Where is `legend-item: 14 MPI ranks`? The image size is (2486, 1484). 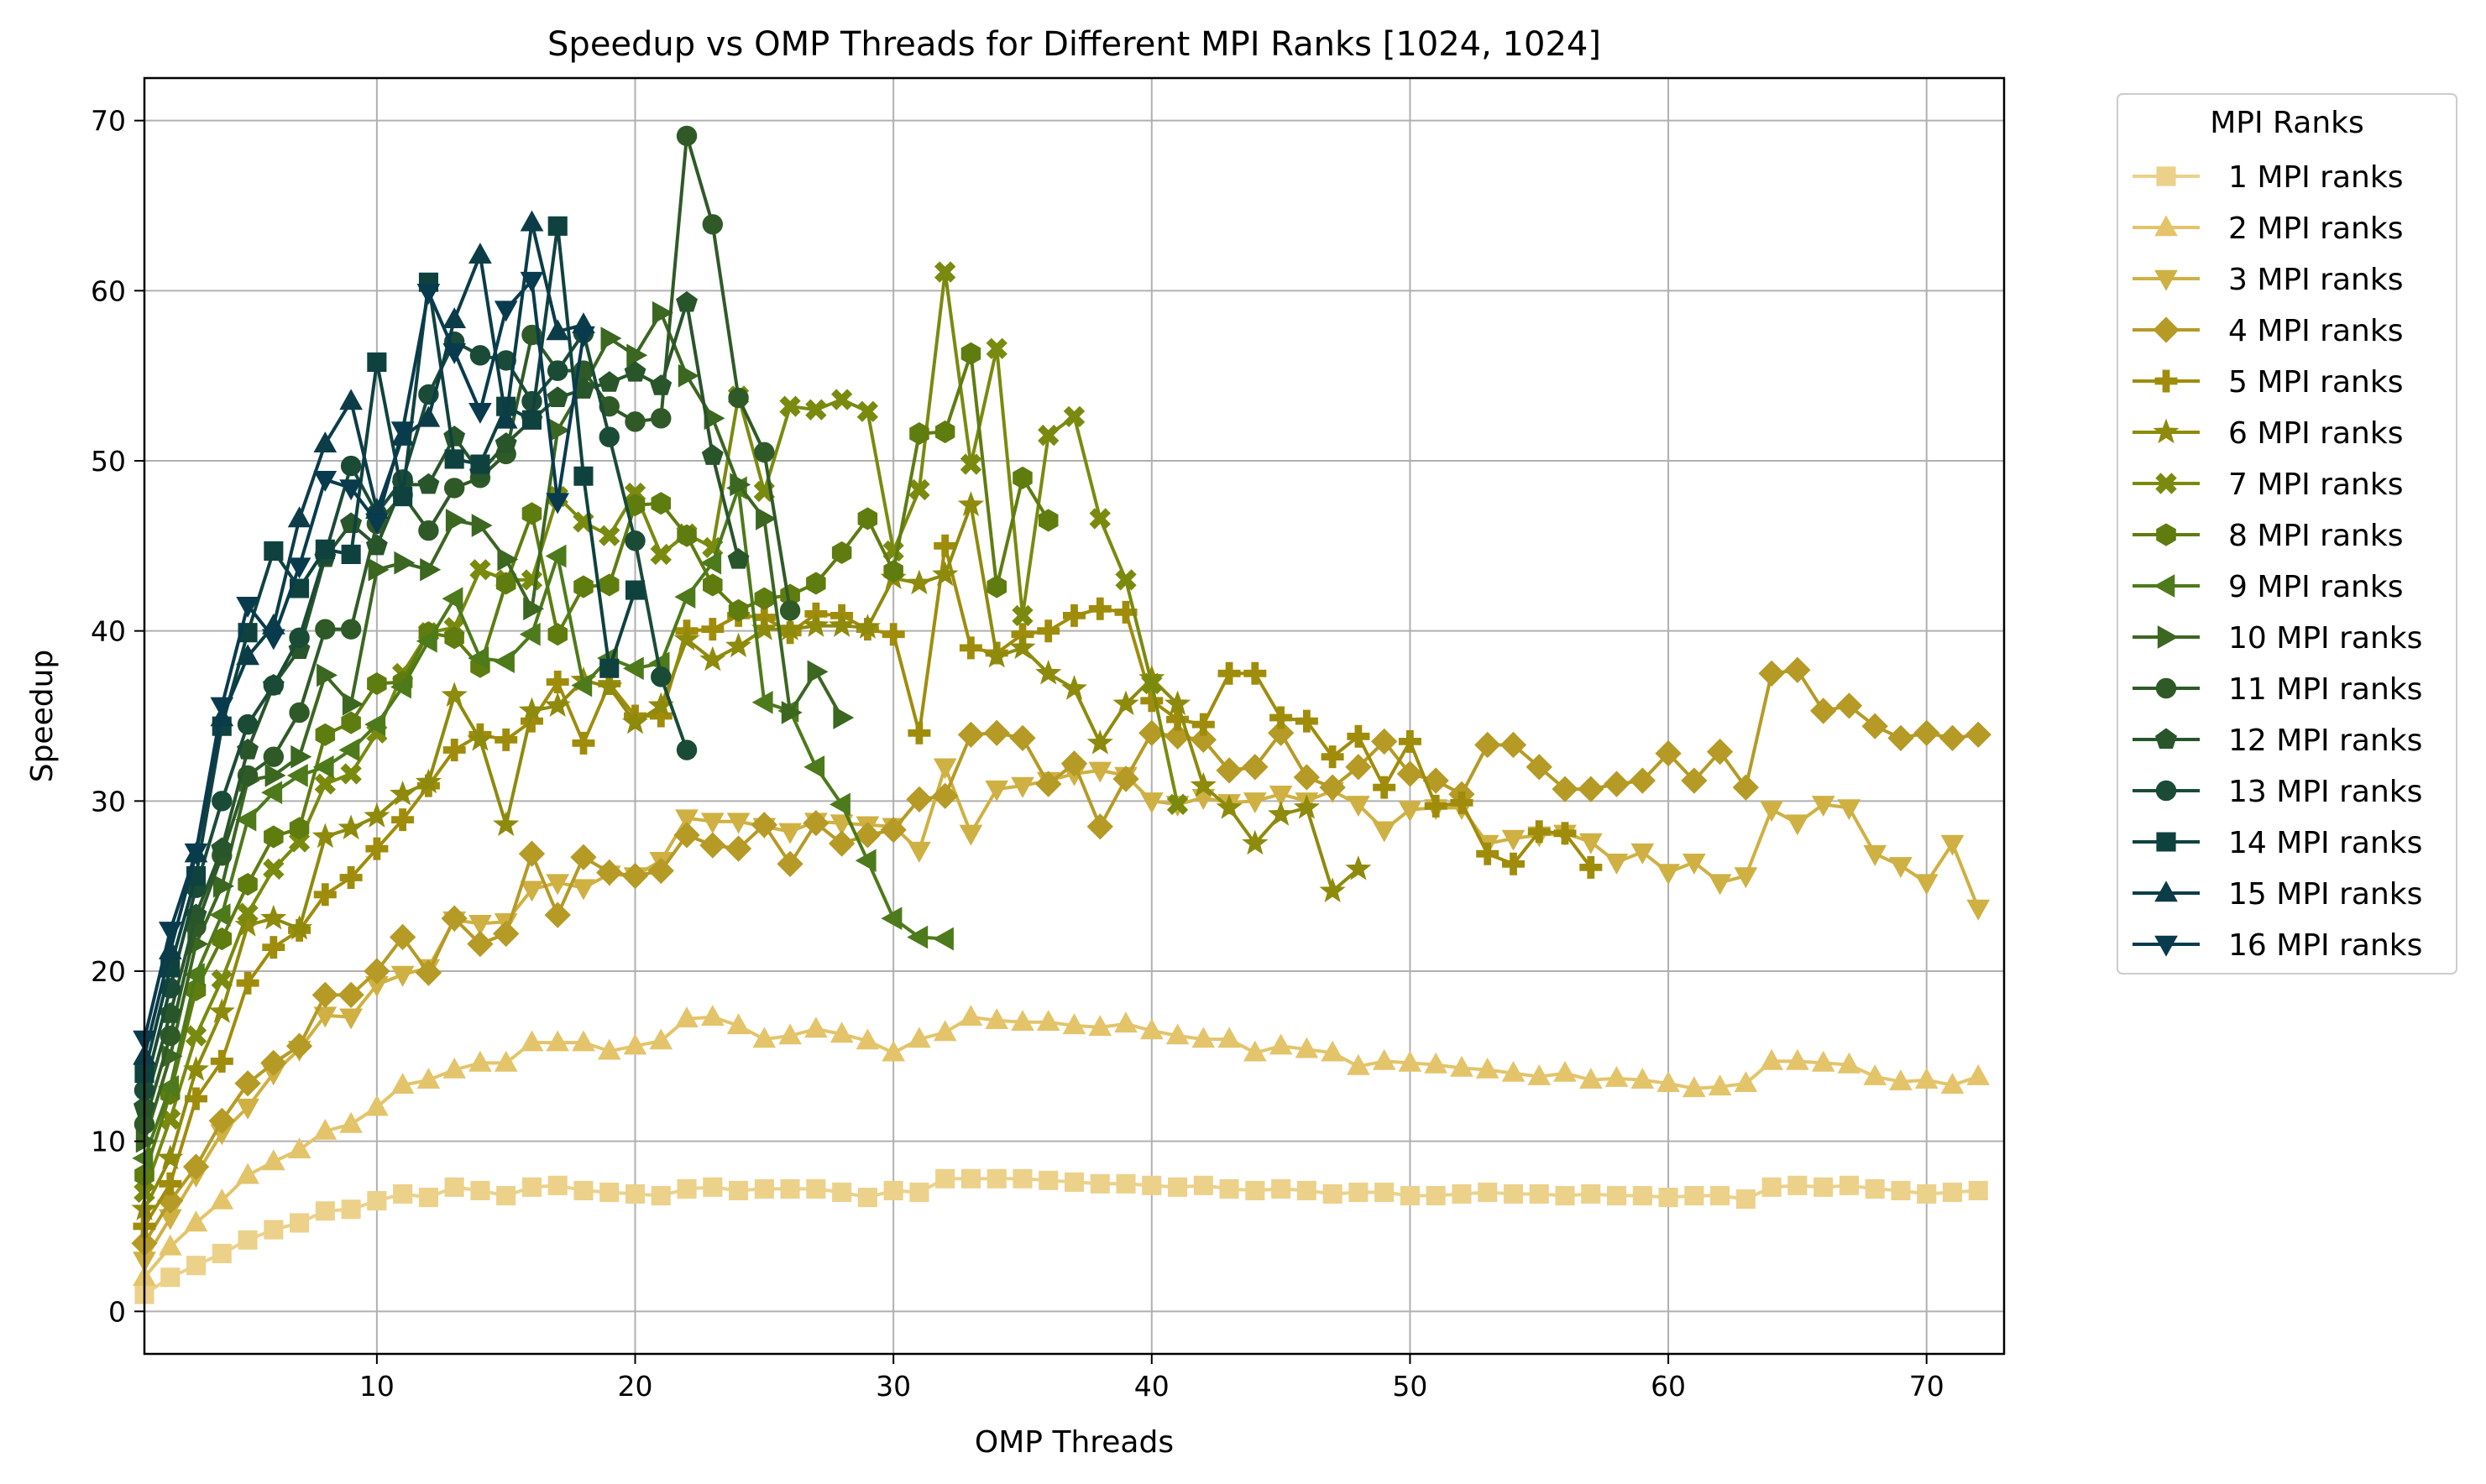 legend-item: 14 MPI ranks is located at coordinates (2277, 843).